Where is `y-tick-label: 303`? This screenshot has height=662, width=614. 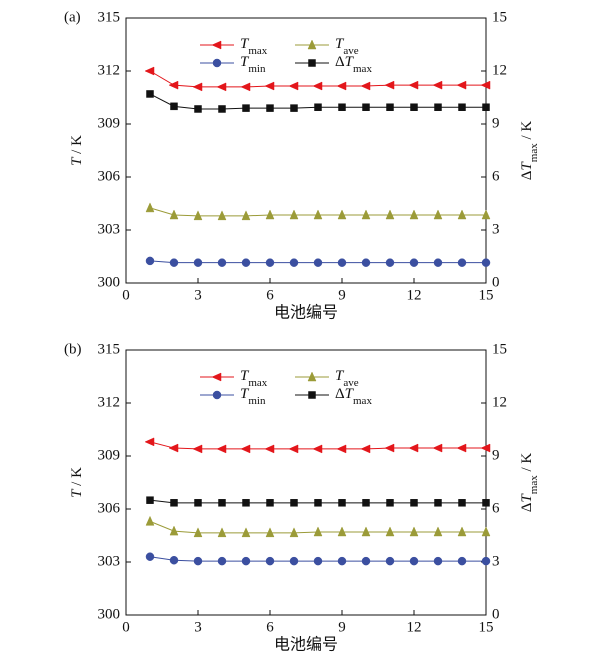
y-tick-label: 303 is located at coordinates (109, 561).